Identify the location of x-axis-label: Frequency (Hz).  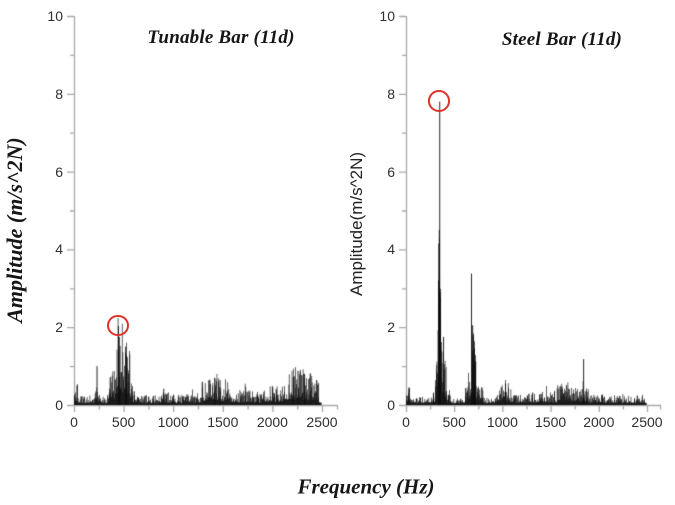
(366, 486).